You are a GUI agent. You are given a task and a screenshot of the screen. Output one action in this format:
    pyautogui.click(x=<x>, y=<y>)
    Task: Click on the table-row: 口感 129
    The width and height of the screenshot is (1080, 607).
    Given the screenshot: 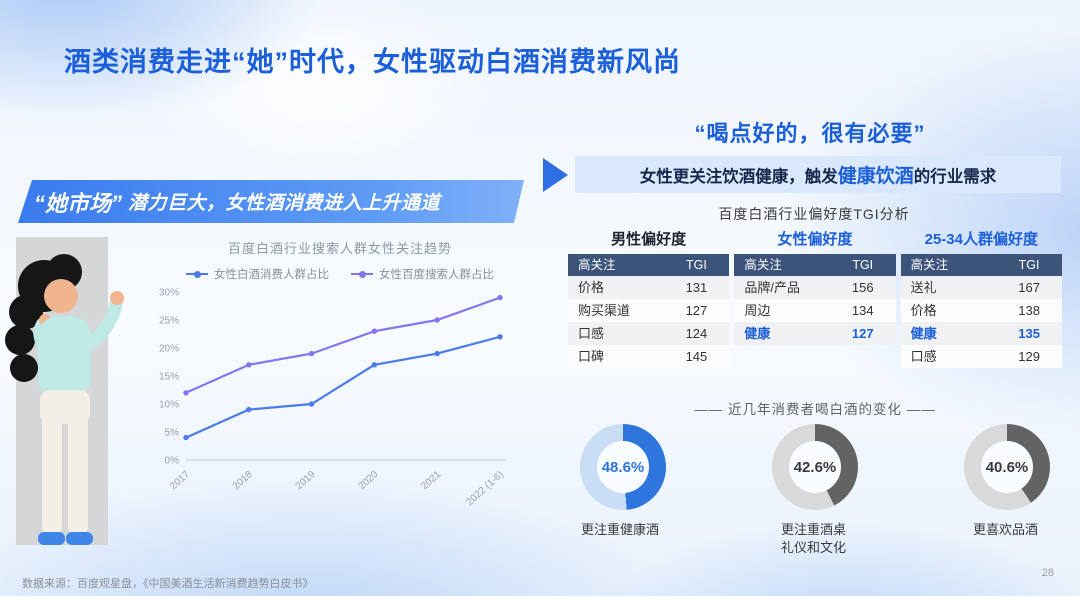 What is the action you would take?
    pyautogui.click(x=981, y=356)
    